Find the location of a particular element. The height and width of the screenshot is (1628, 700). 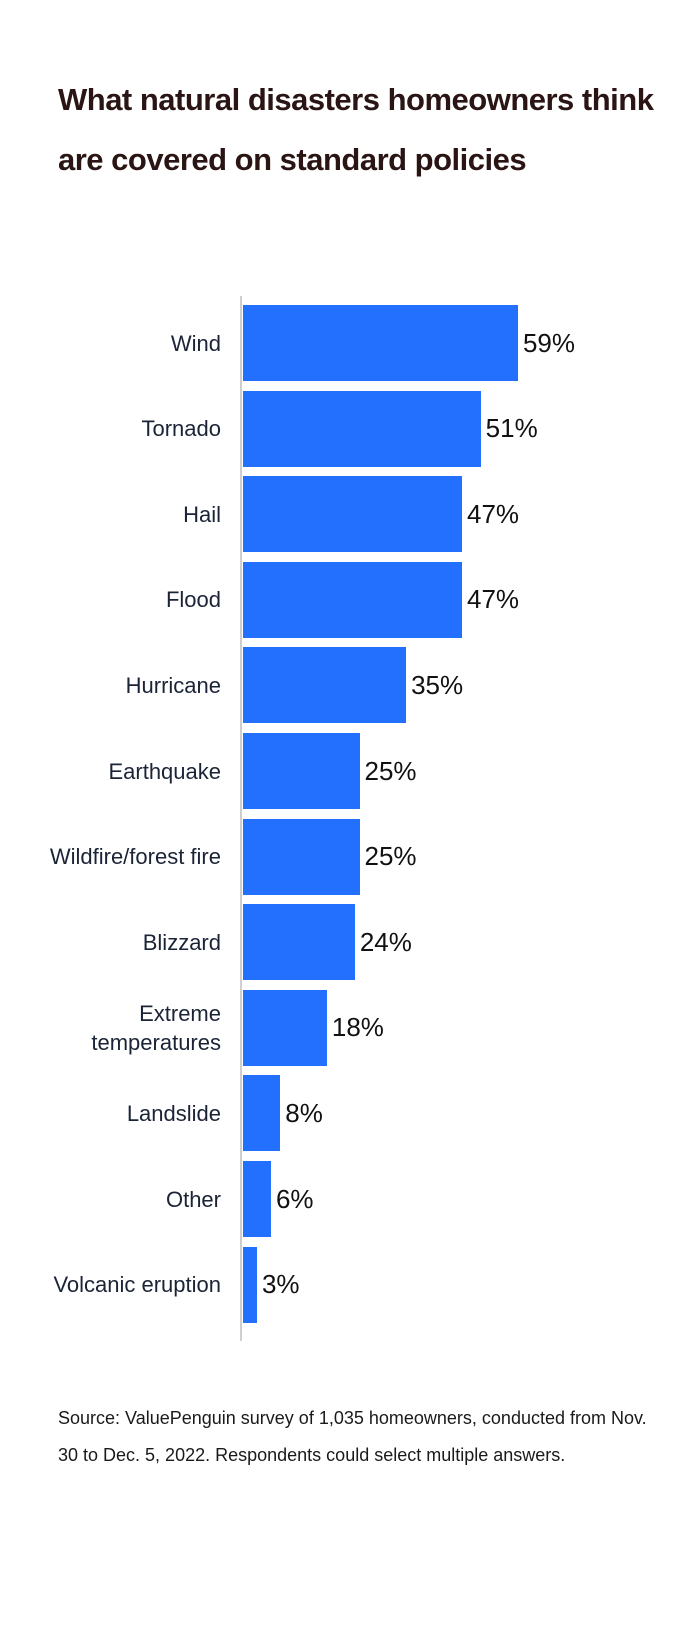

bar-row: Wildfire/forest fire 25% is located at coordinates (350, 856).